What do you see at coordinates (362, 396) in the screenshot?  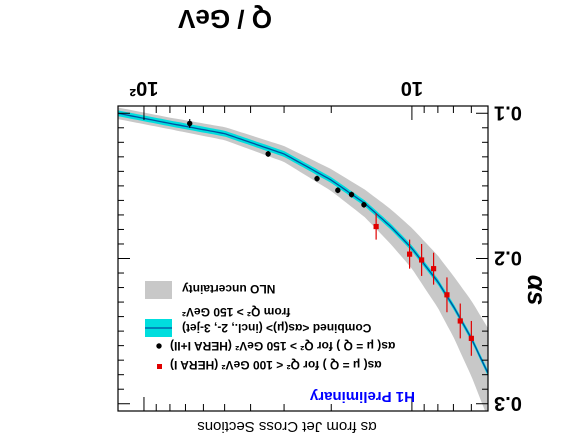 I see `h1-preliminary-tag: H1 Preliminary` at bounding box center [362, 396].